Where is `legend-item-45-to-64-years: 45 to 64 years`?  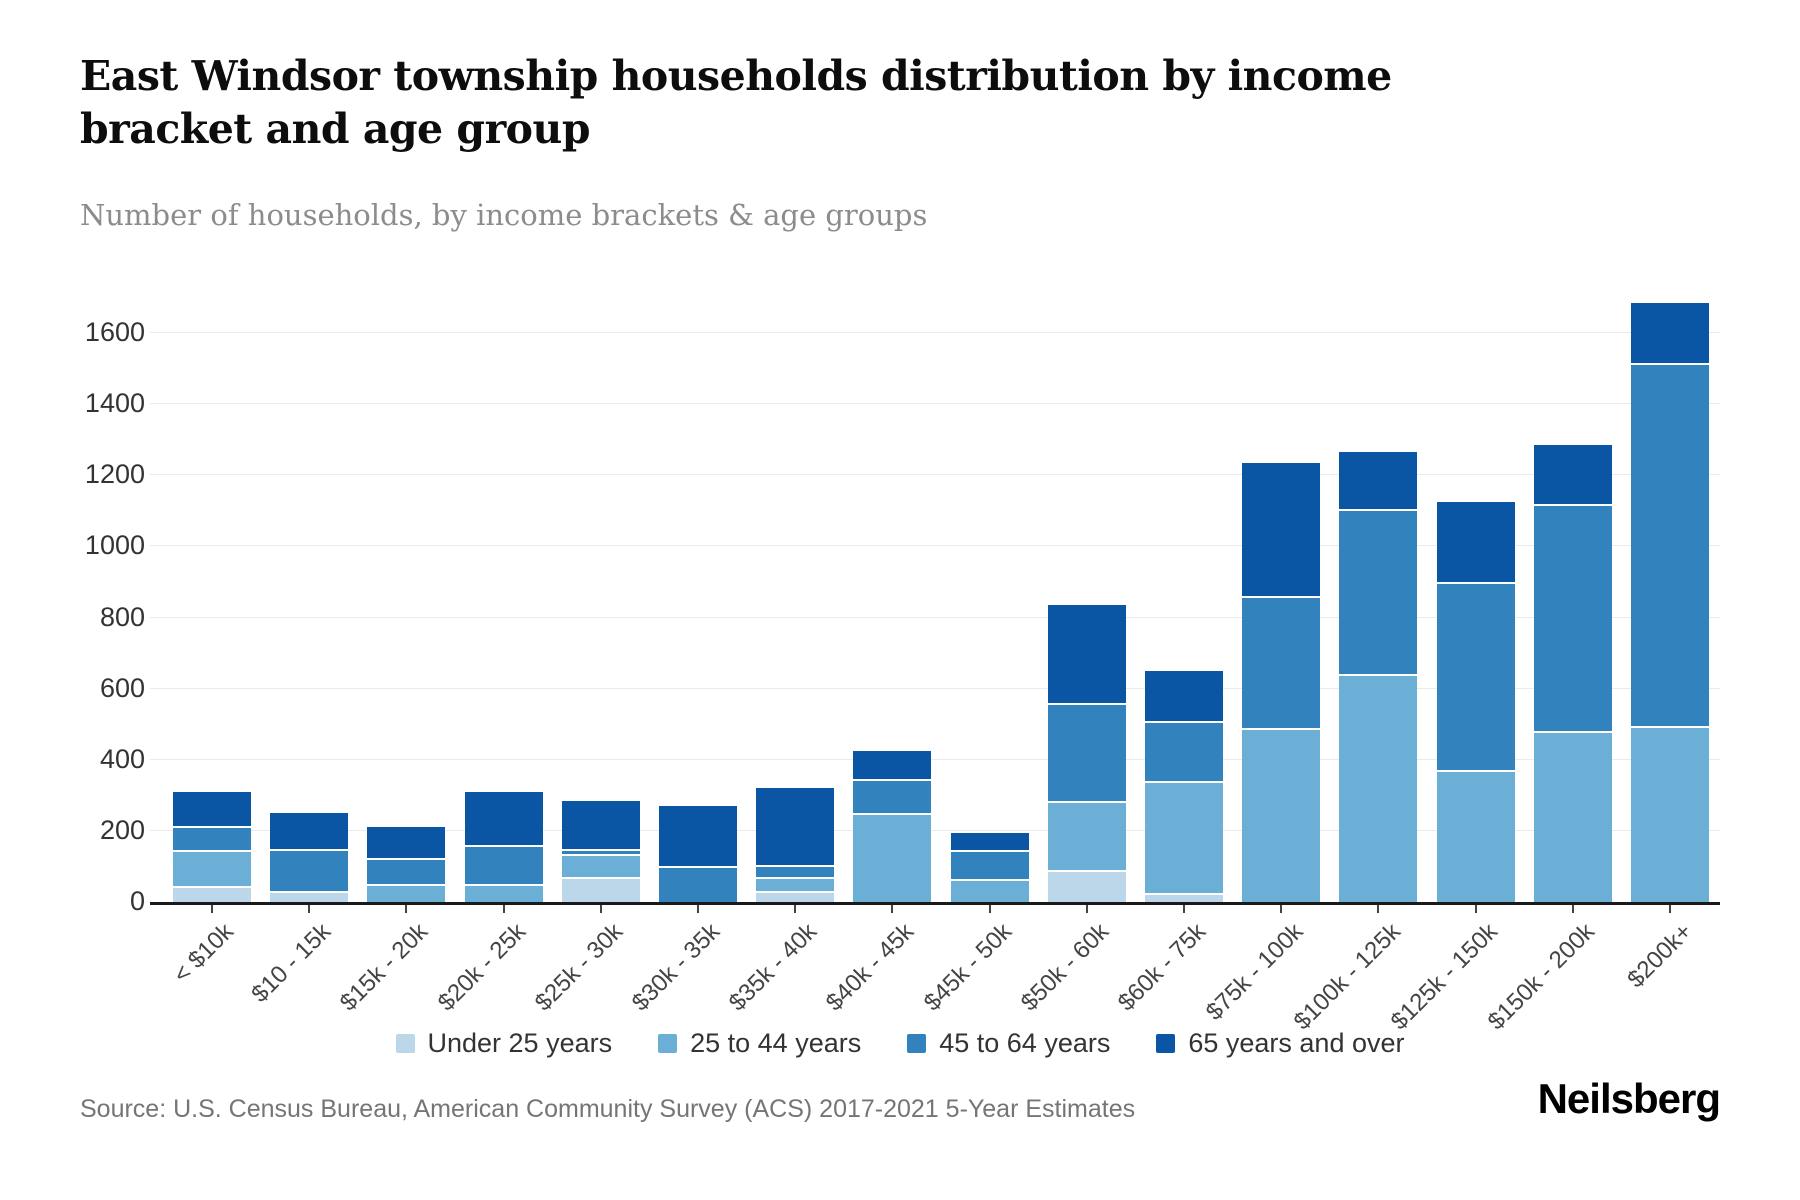
legend-item-45-to-64-years: 45 to 64 years is located at coordinates (1008, 1043).